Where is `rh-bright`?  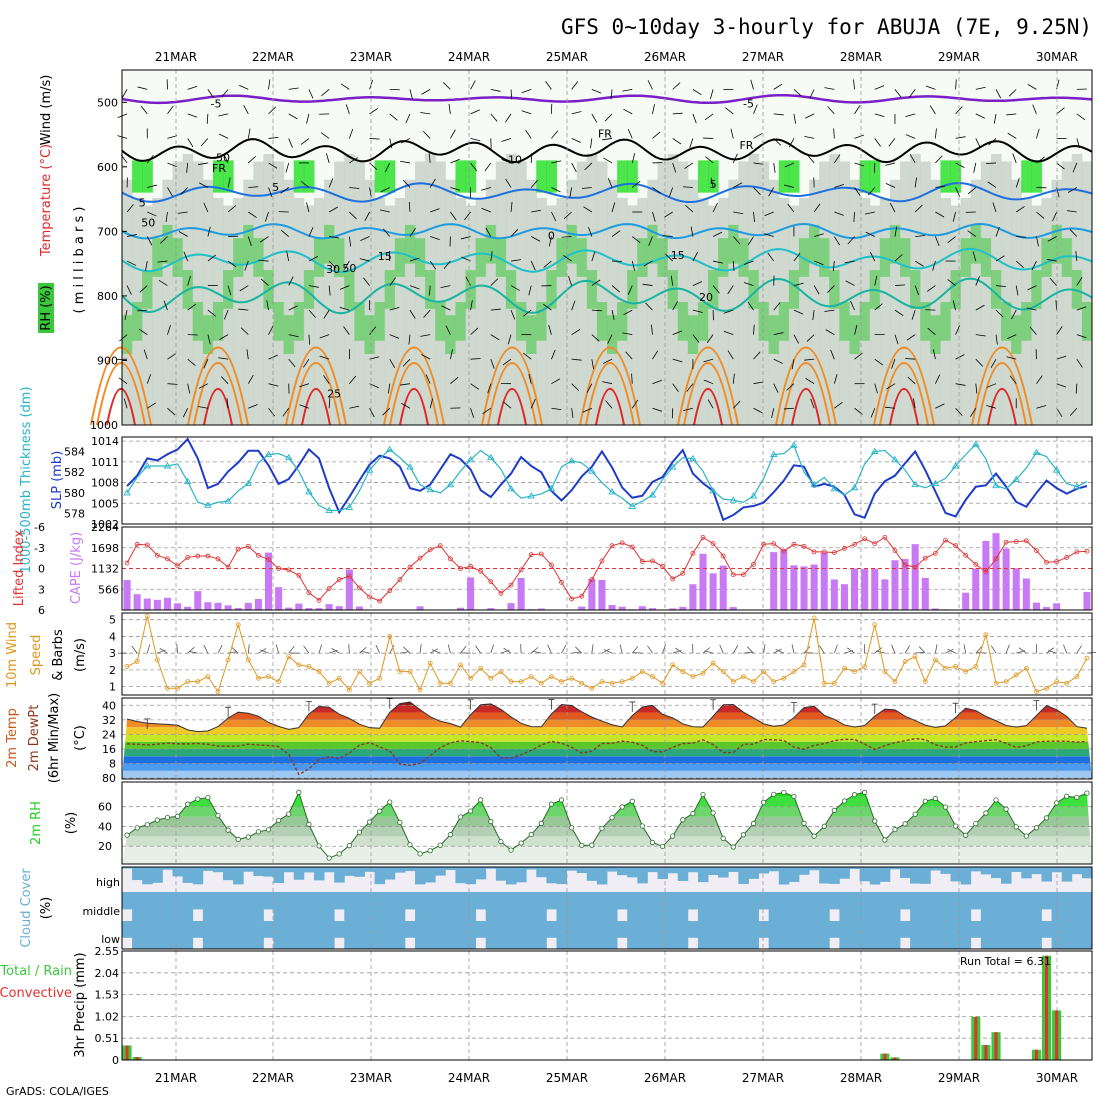
rh-bright is located at coordinates (946, 176).